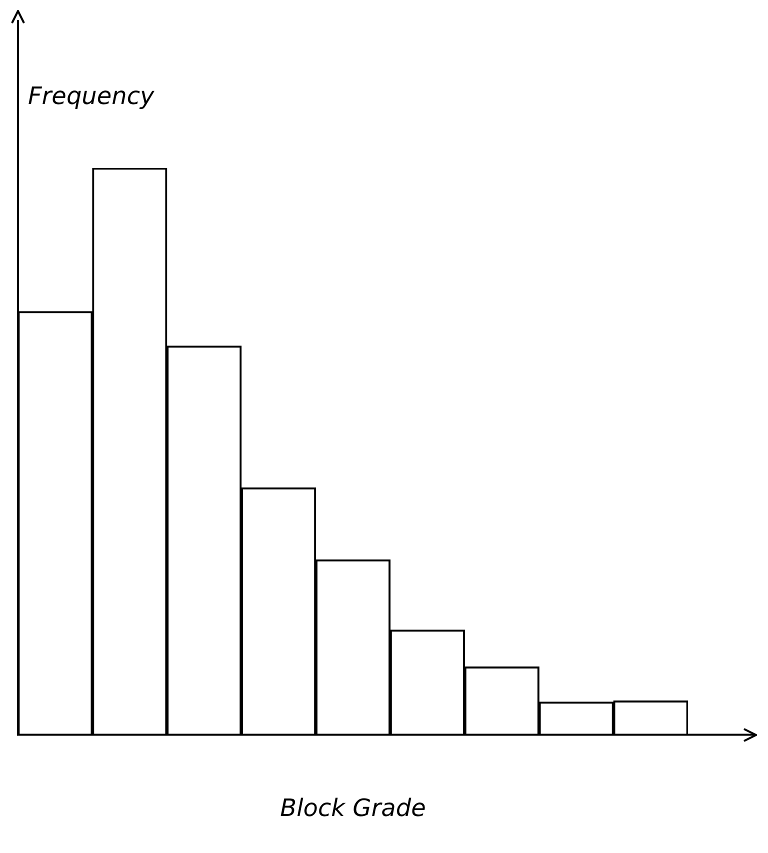  What do you see at coordinates (353, 808) in the screenshot?
I see `x-axis-title: Block Grade` at bounding box center [353, 808].